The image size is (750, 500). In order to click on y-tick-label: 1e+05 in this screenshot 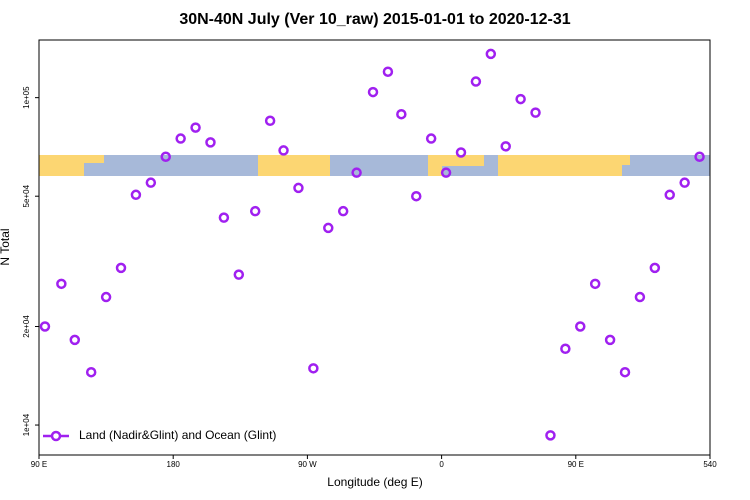, I will do `click(26, 97)`.